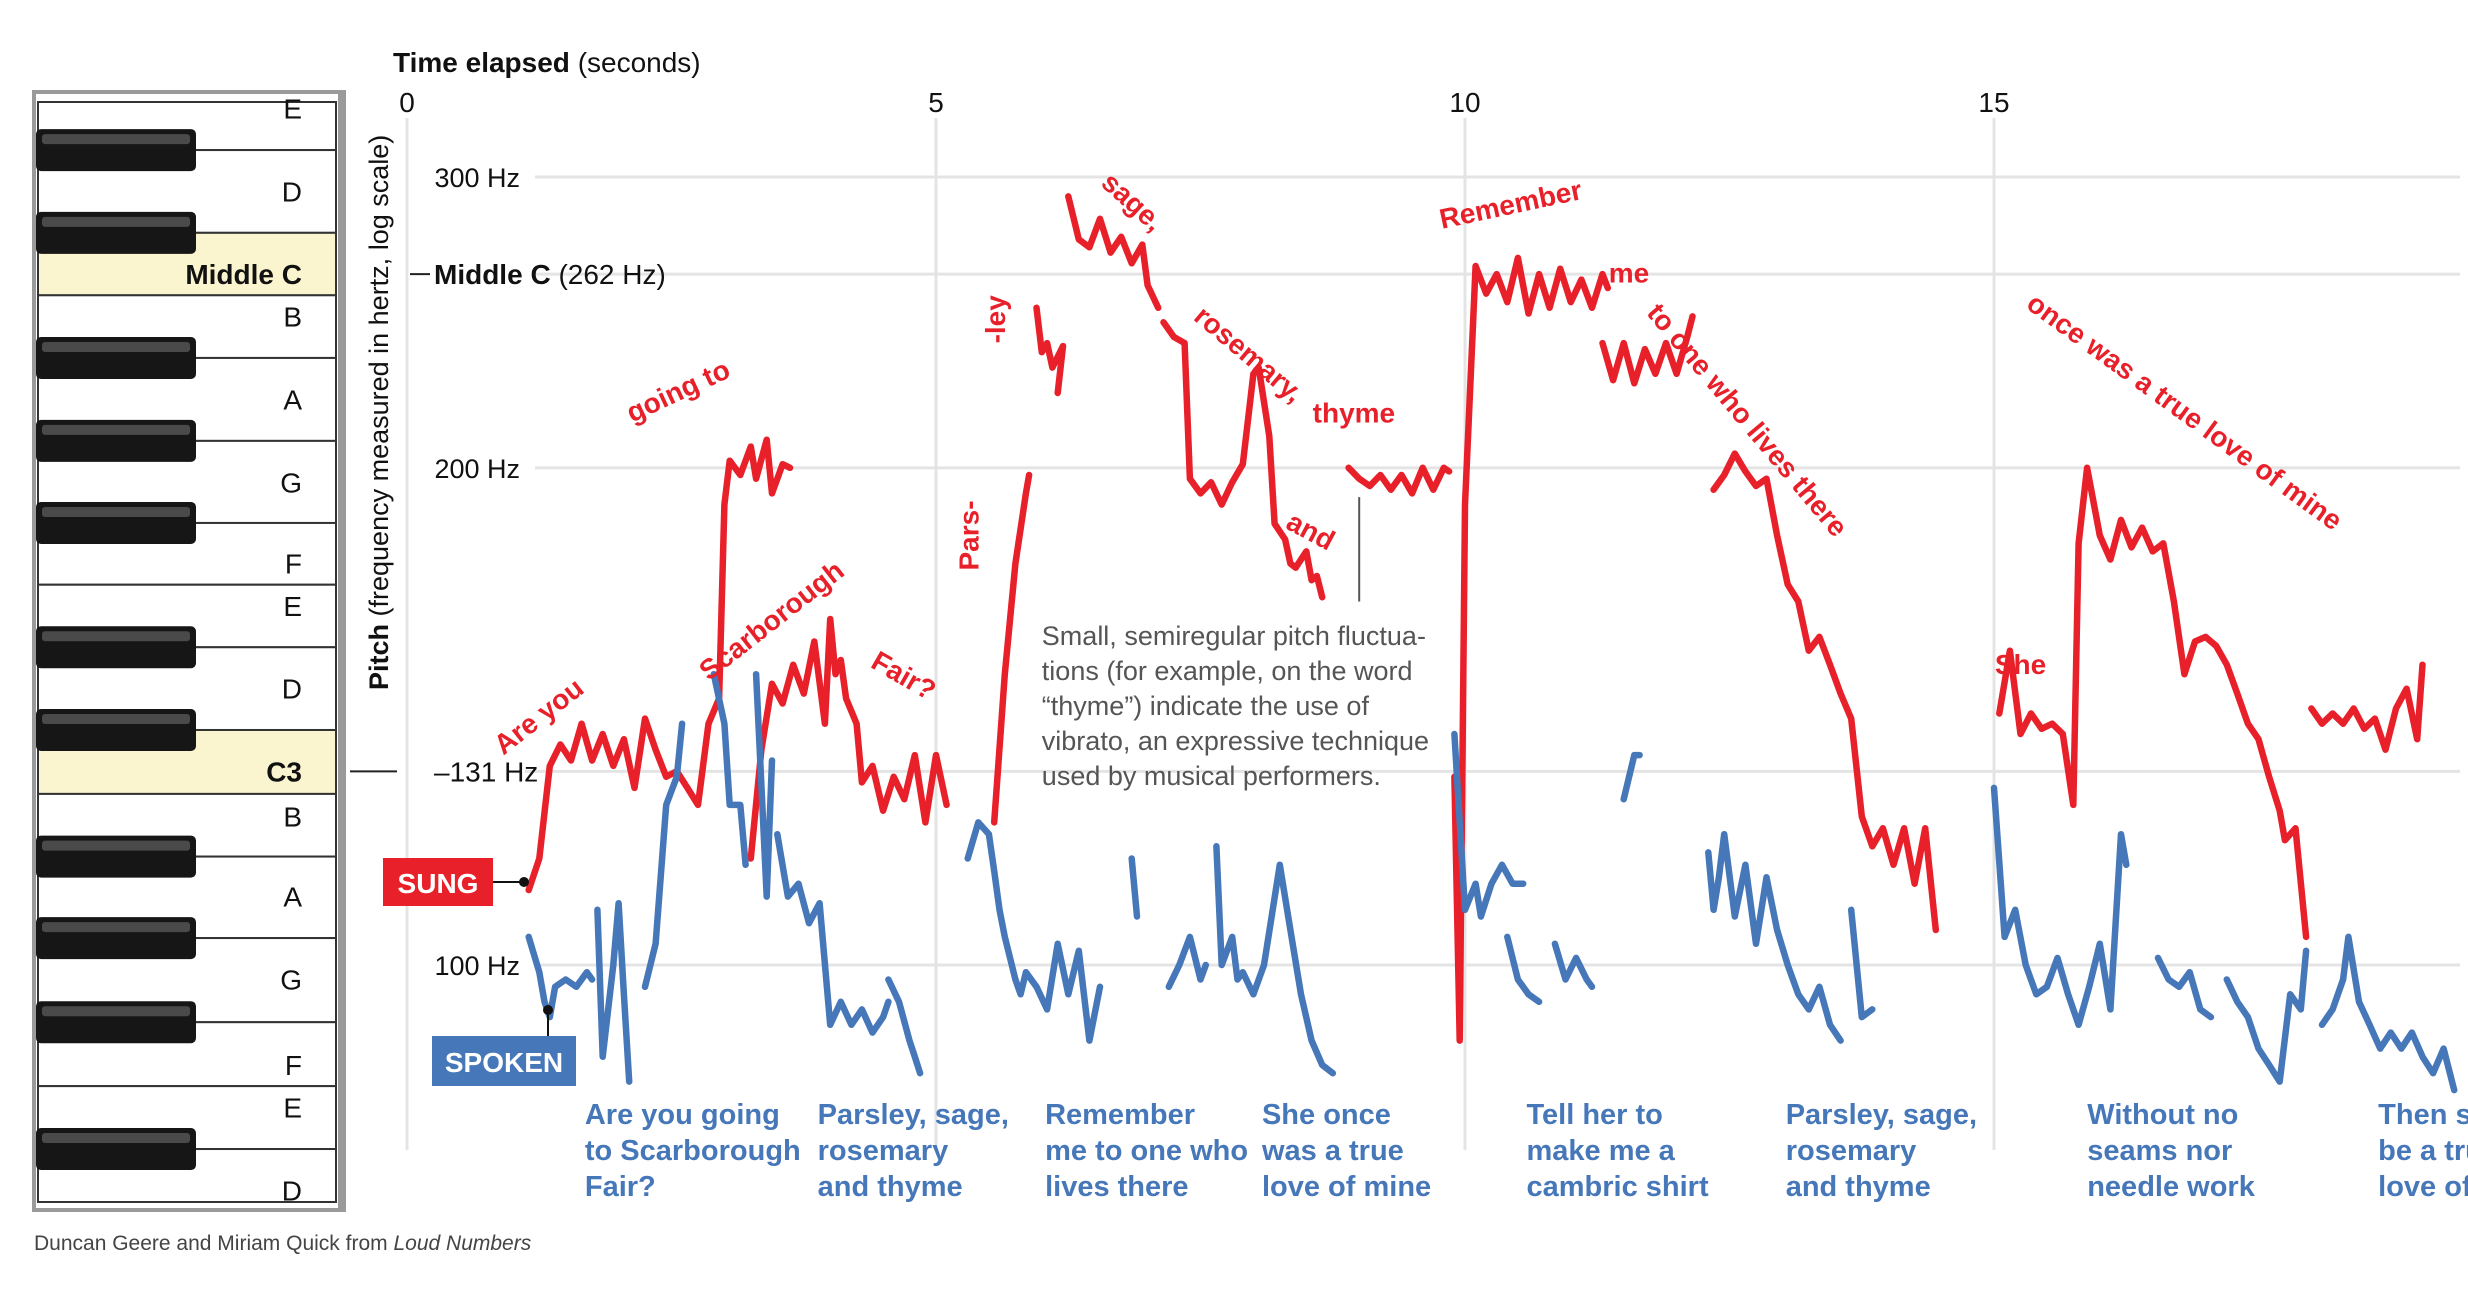 The height and width of the screenshot is (1294, 2468). What do you see at coordinates (1993, 102) in the screenshot?
I see `x-tick-label: 15` at bounding box center [1993, 102].